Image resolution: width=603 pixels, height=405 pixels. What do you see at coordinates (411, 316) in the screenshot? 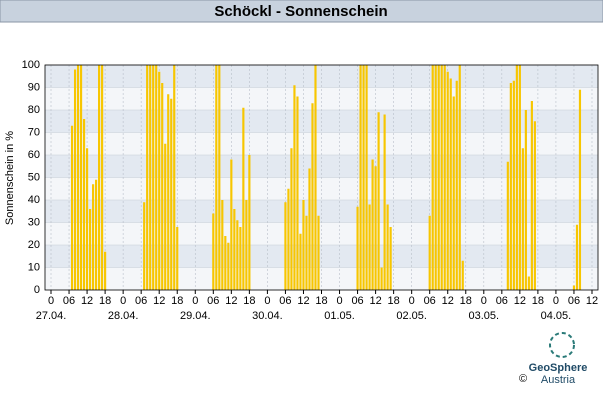
I see `date-label: 02.05.` at bounding box center [411, 316].